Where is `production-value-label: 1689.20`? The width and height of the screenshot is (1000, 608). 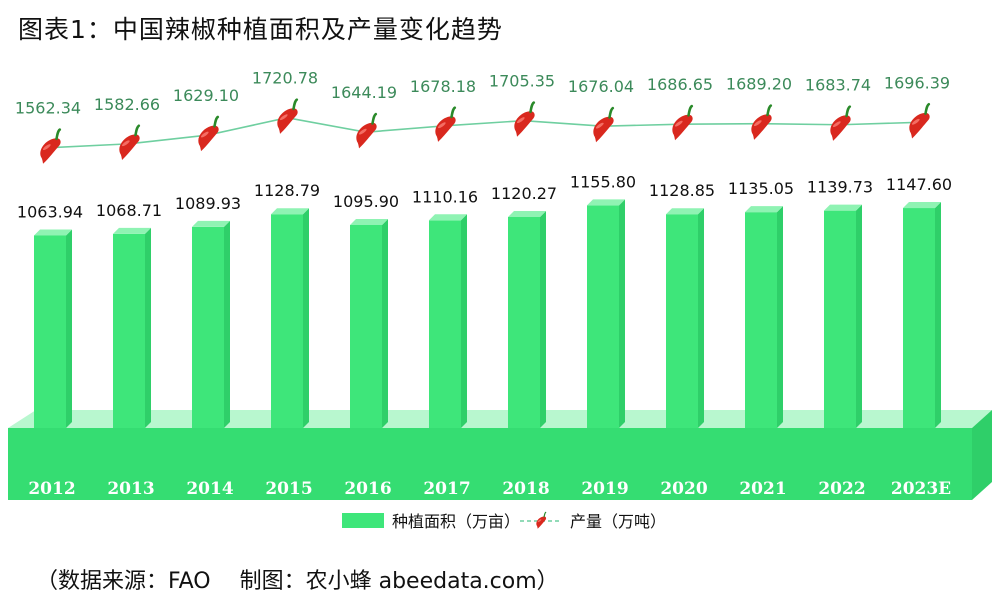
production-value-label: 1689.20 is located at coordinates (759, 84).